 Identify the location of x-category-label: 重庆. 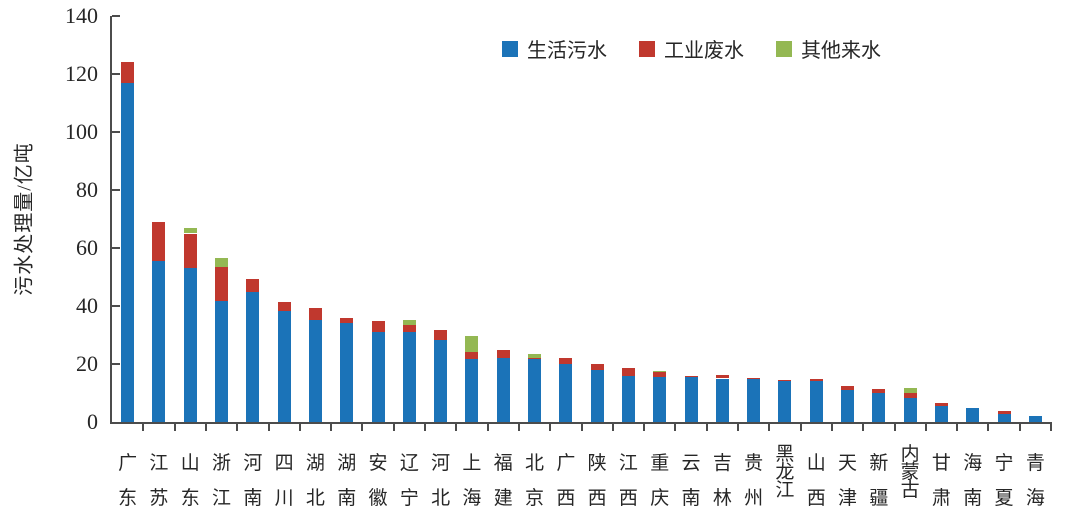
(660, 481).